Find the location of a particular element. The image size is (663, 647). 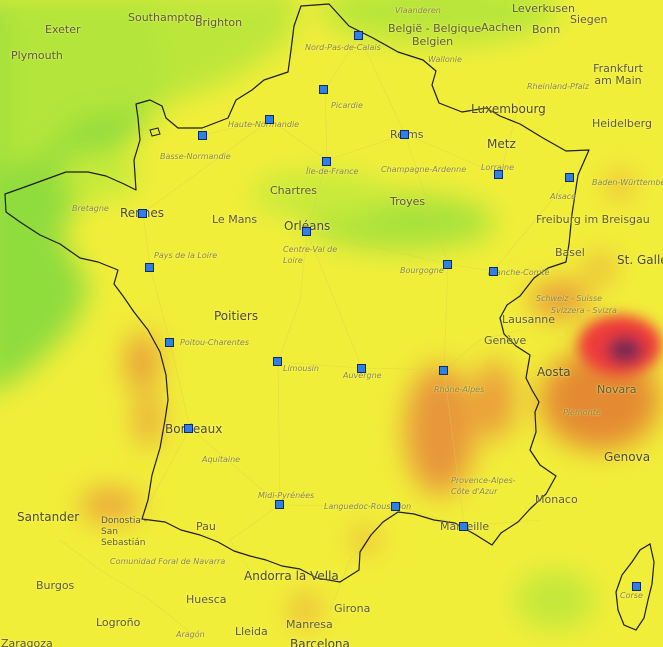

label-geneve: Genève is located at coordinates (505, 340).